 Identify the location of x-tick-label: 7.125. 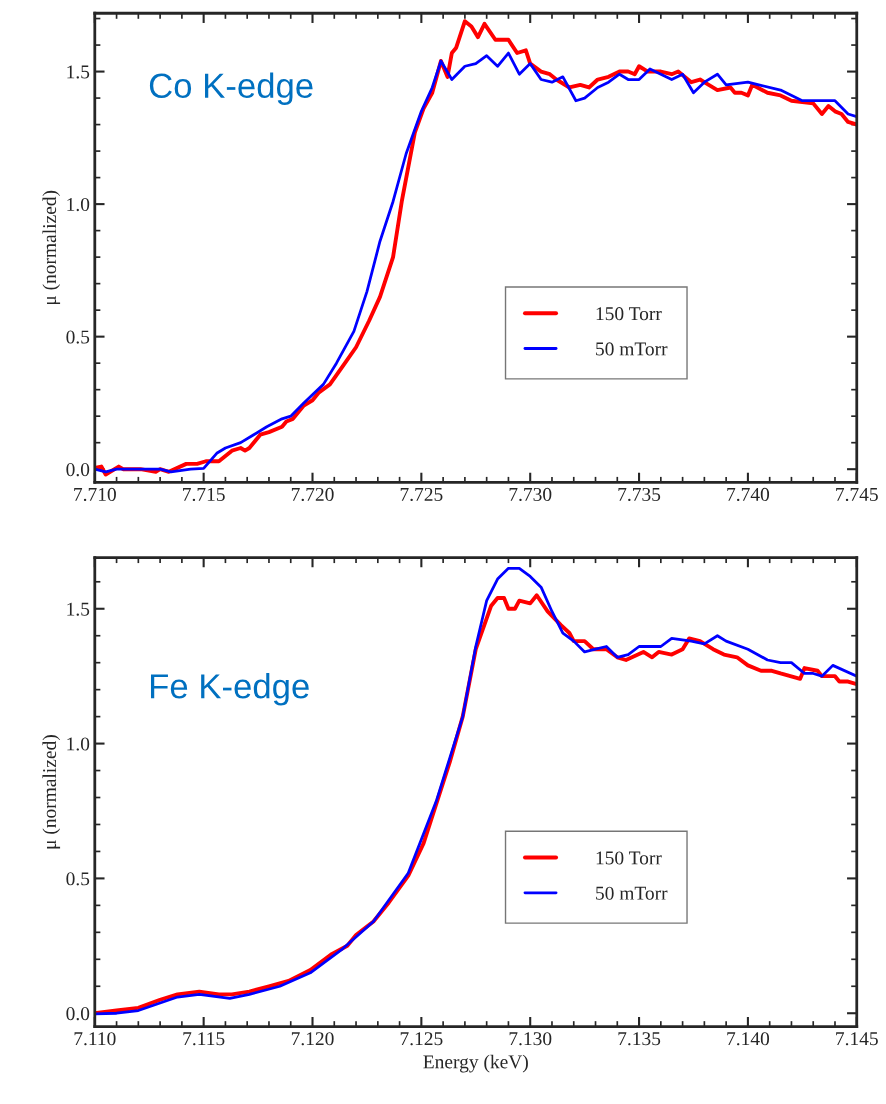
(421, 1039).